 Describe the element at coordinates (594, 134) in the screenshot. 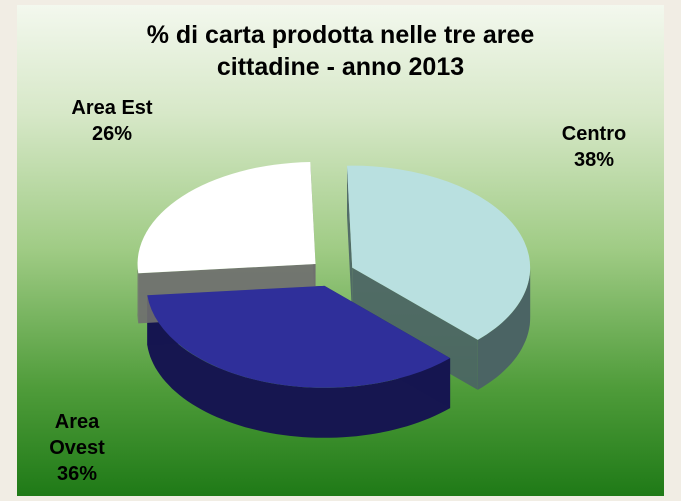

I see `slice-label-centro-name: Centro` at that location.